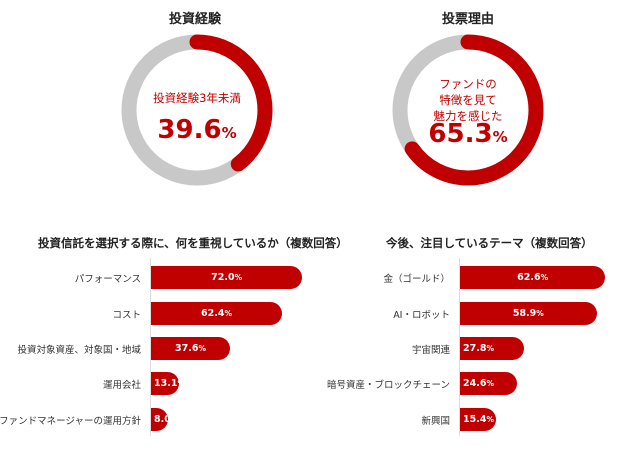 The height and width of the screenshot is (464, 640). Describe the element at coordinates (193, 243) in the screenshot. I see `bar-title-criteria: 投資信託を選択する際に、何を重視しているか（複数回答）` at that location.